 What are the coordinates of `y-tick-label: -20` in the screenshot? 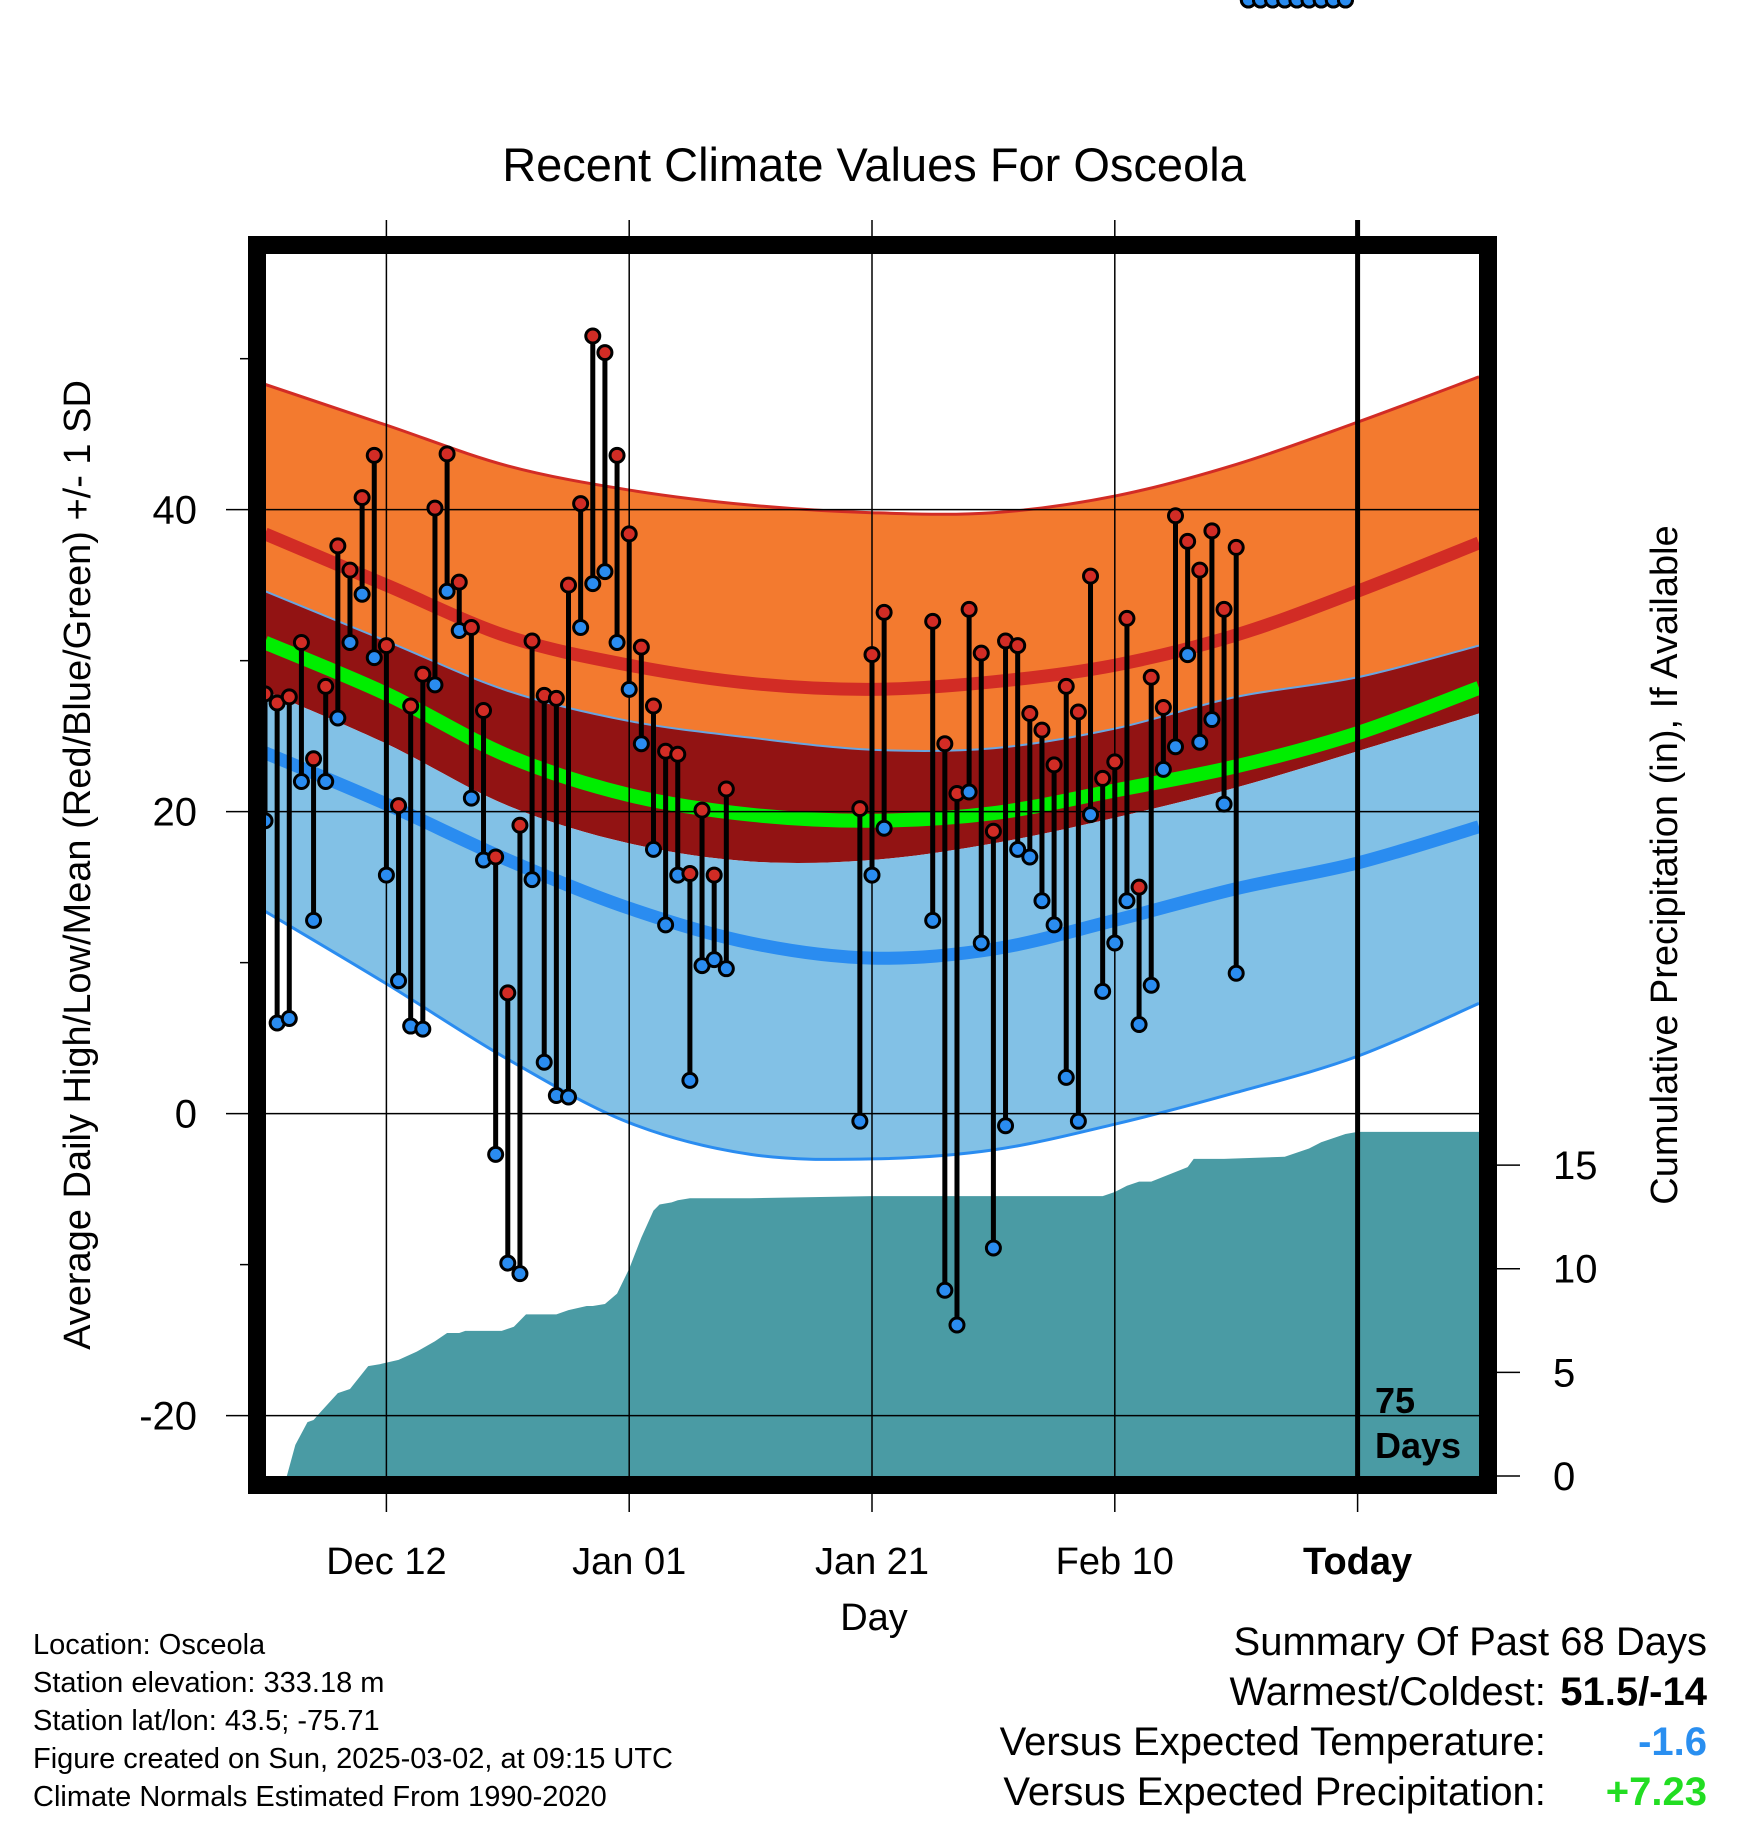 It's located at (168, 1417).